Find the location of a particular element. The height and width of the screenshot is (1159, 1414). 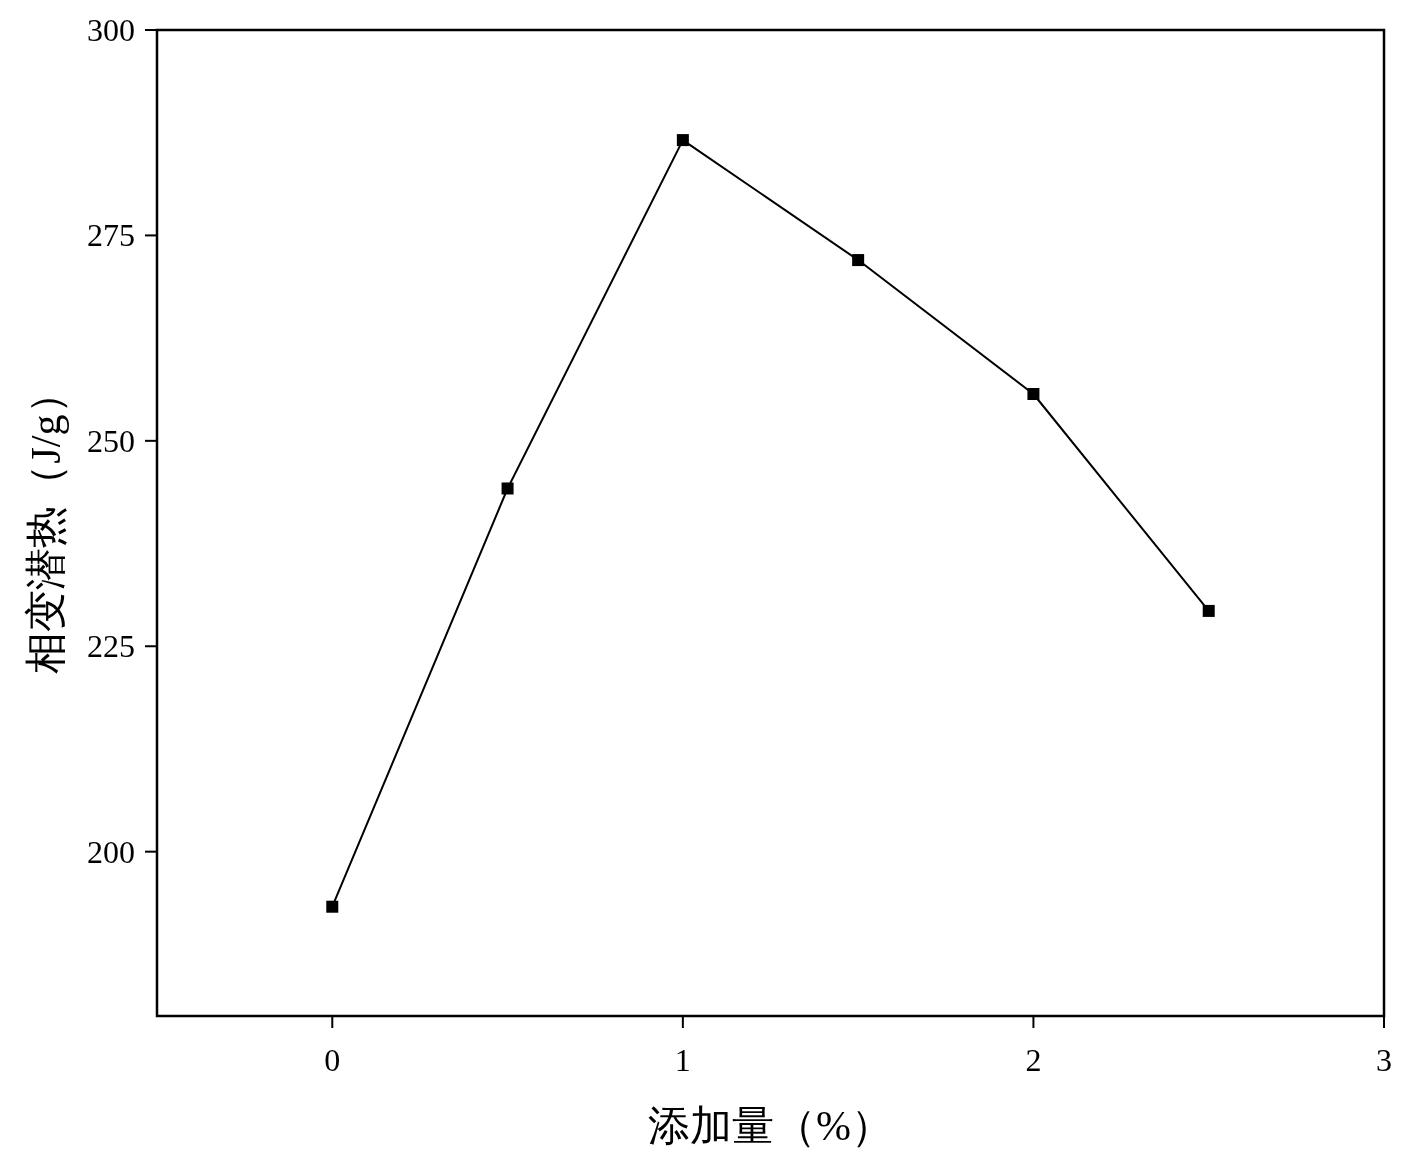

x-axis-title: 添加量（%） is located at coordinates (770, 1126).